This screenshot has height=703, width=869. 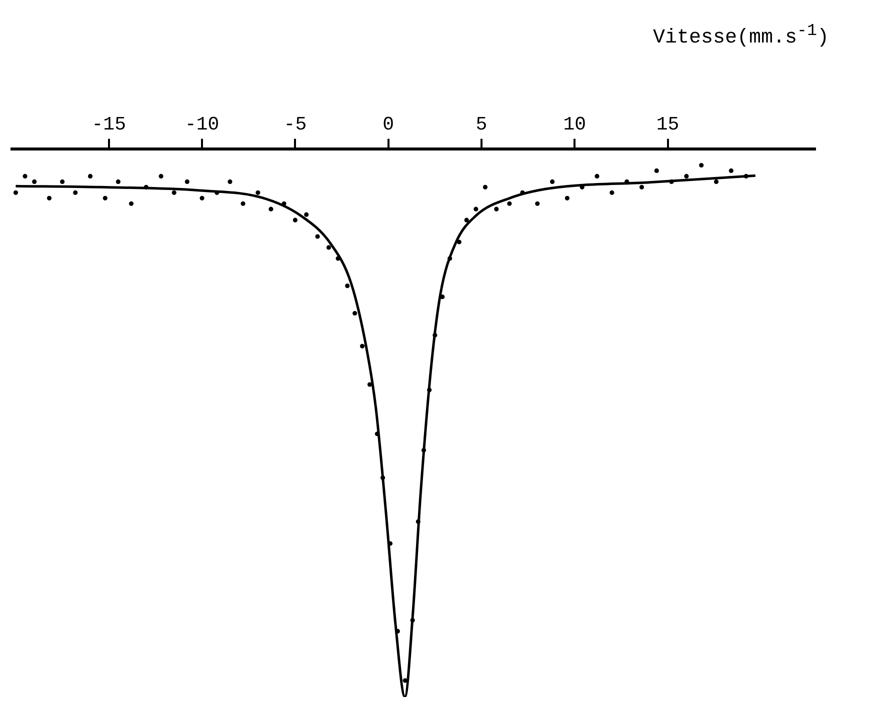 What do you see at coordinates (482, 124) in the screenshot?
I see `x-tick-label: 5` at bounding box center [482, 124].